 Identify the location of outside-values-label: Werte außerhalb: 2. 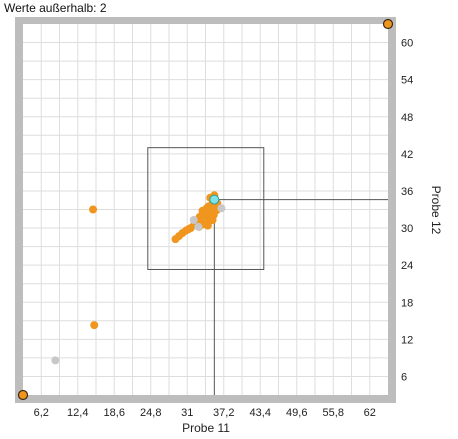
(55, 8).